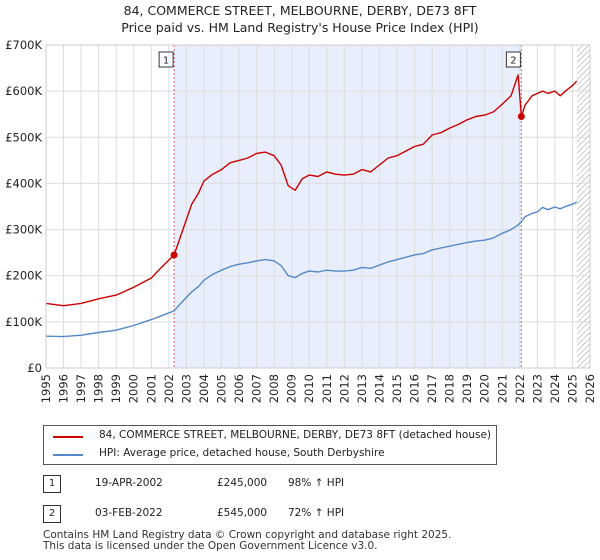 The image size is (600, 560). I want to click on x-tick-label: 1997, so click(81, 388).